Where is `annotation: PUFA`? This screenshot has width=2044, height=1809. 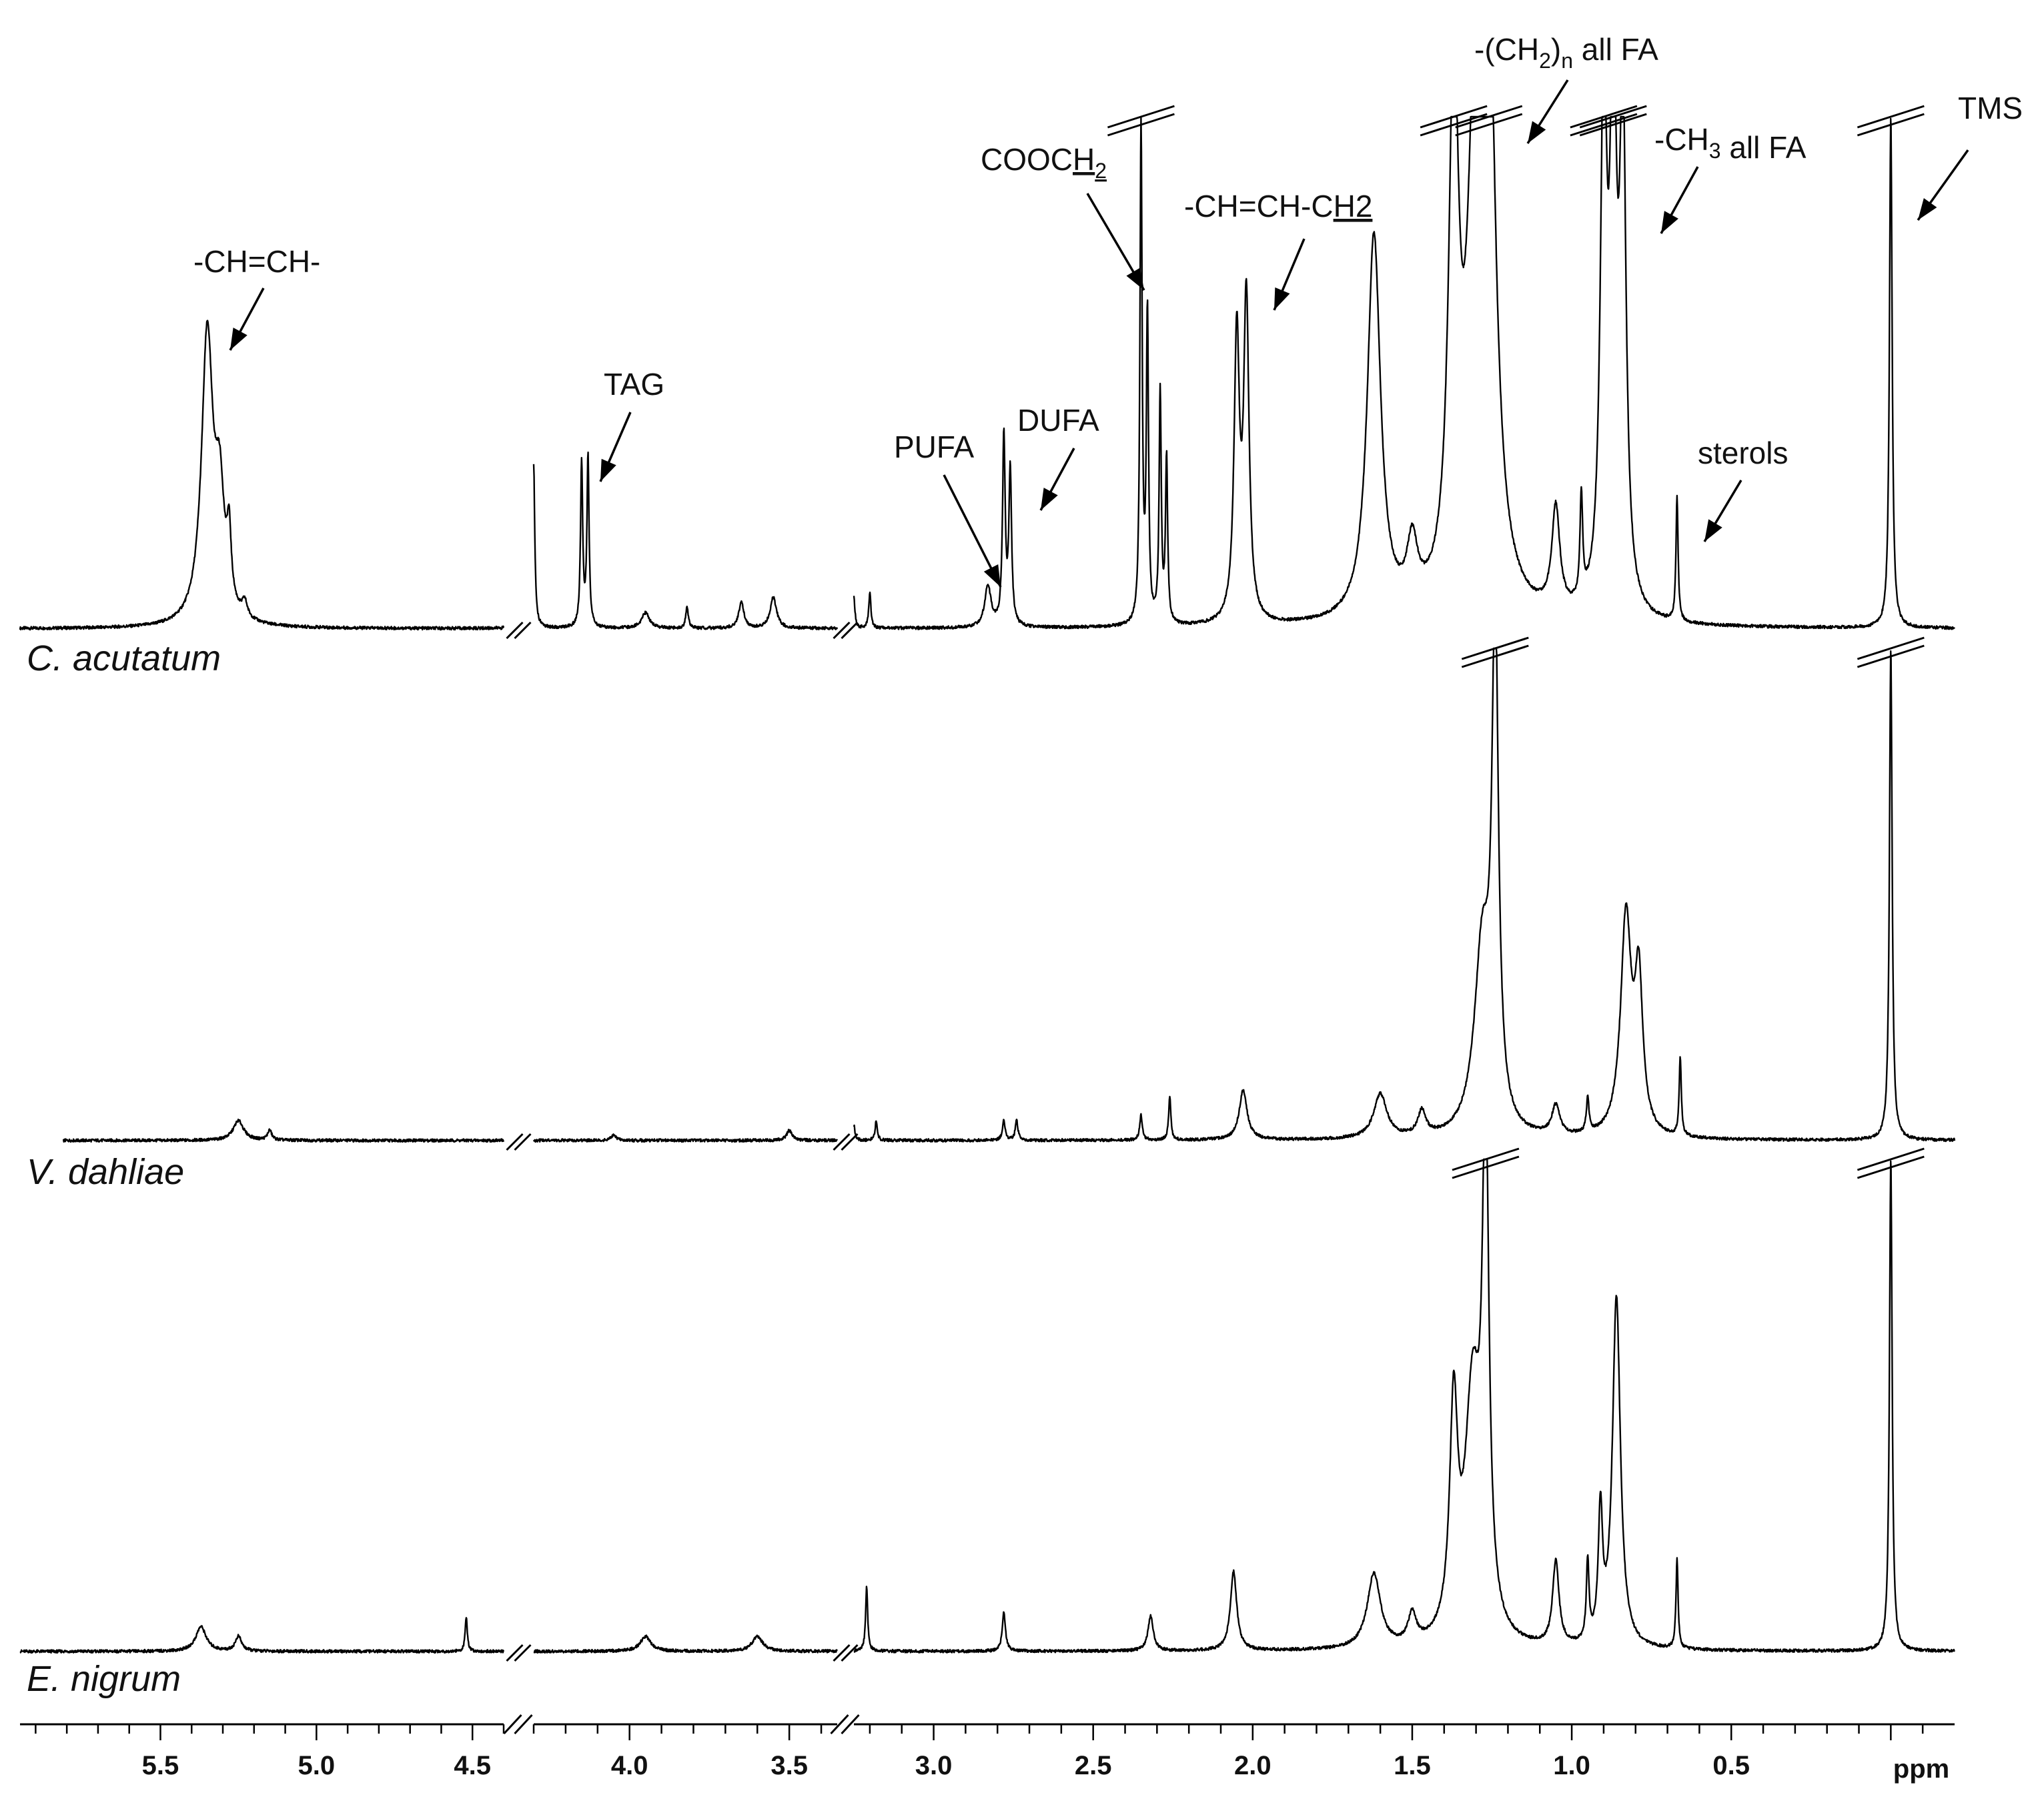
annotation: PUFA is located at coordinates (948, 509).